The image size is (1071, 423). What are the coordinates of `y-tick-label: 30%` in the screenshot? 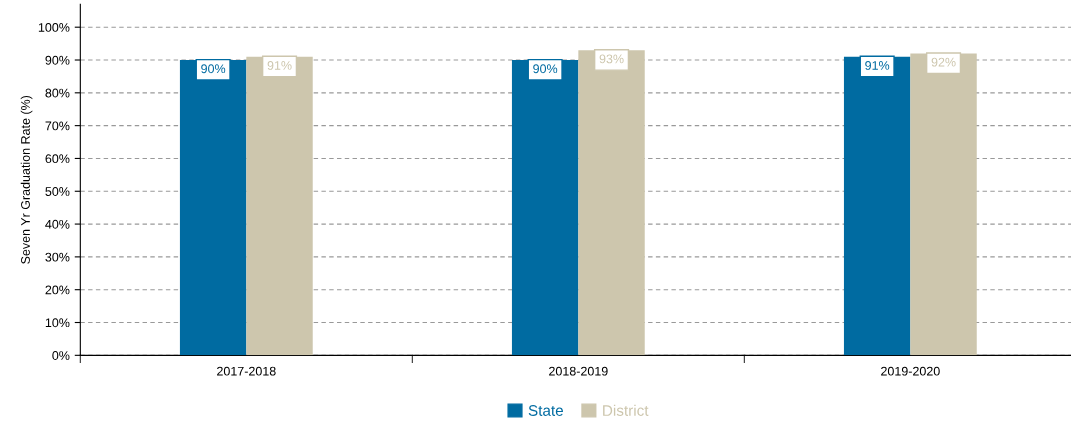 It's located at (57, 257).